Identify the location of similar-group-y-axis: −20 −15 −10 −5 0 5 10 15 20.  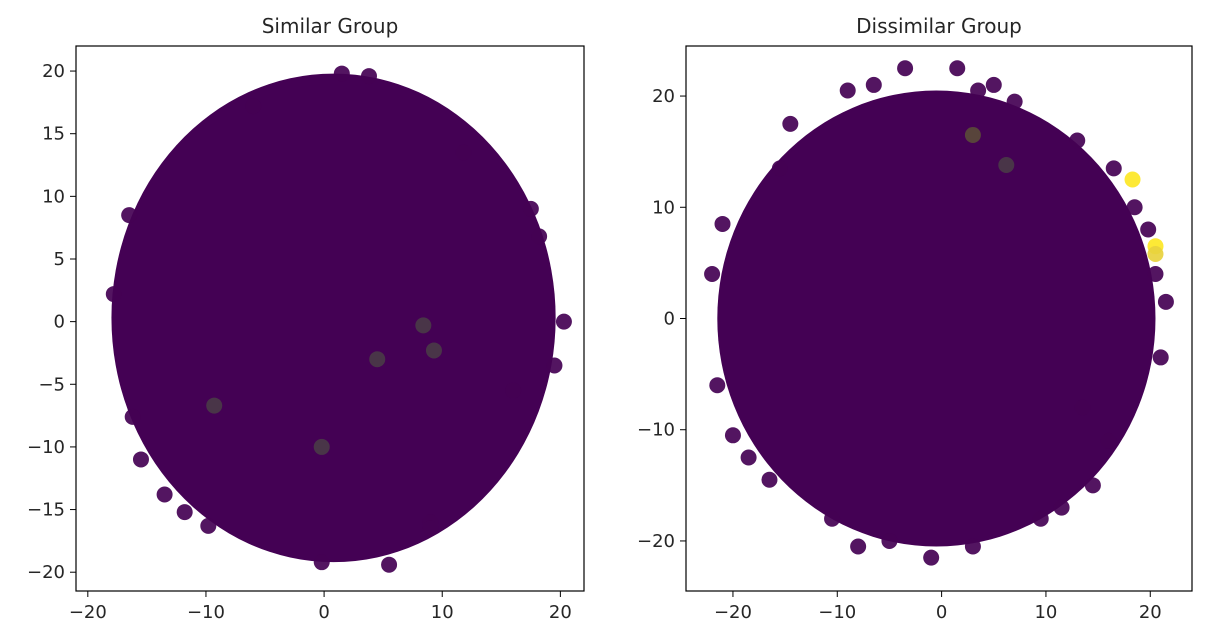
(51, 322).